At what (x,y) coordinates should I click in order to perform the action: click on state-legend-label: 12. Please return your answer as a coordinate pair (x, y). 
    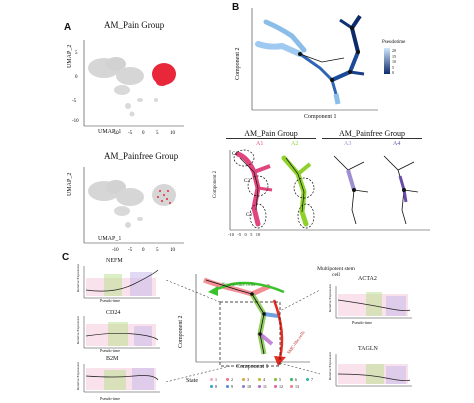
    Looking at the image, I should click on (281, 386).